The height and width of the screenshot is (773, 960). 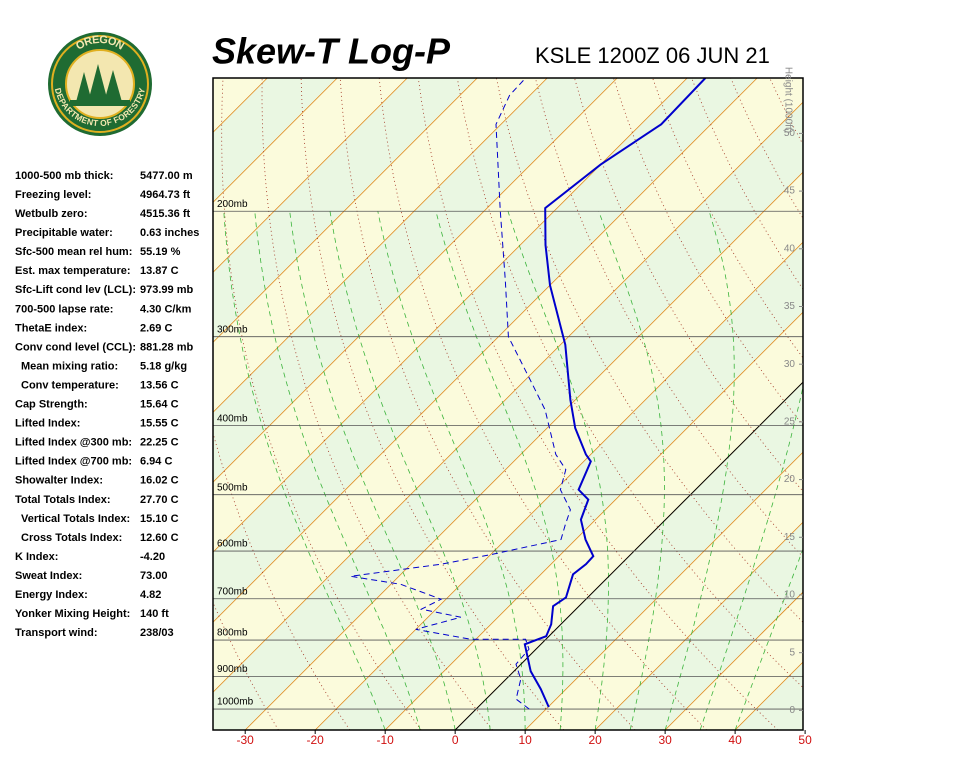 What do you see at coordinates (64, 176) in the screenshot?
I see `index-label: 1000-500 mb thick:` at bounding box center [64, 176].